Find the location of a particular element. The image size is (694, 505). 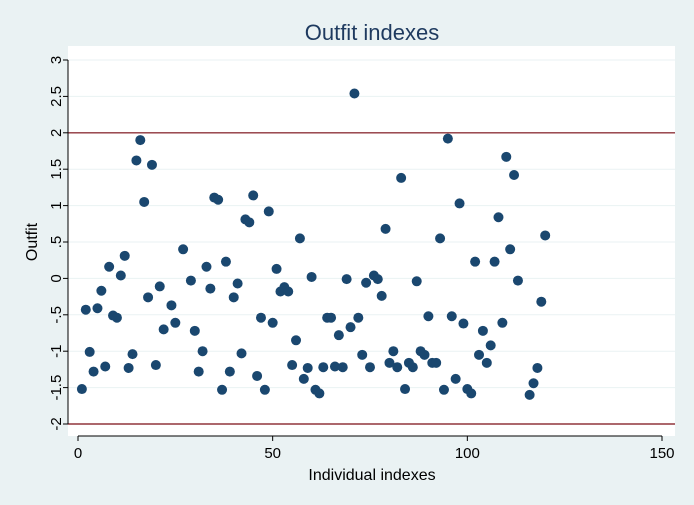

y-tick-label: -1.5 is located at coordinates (56, 388).